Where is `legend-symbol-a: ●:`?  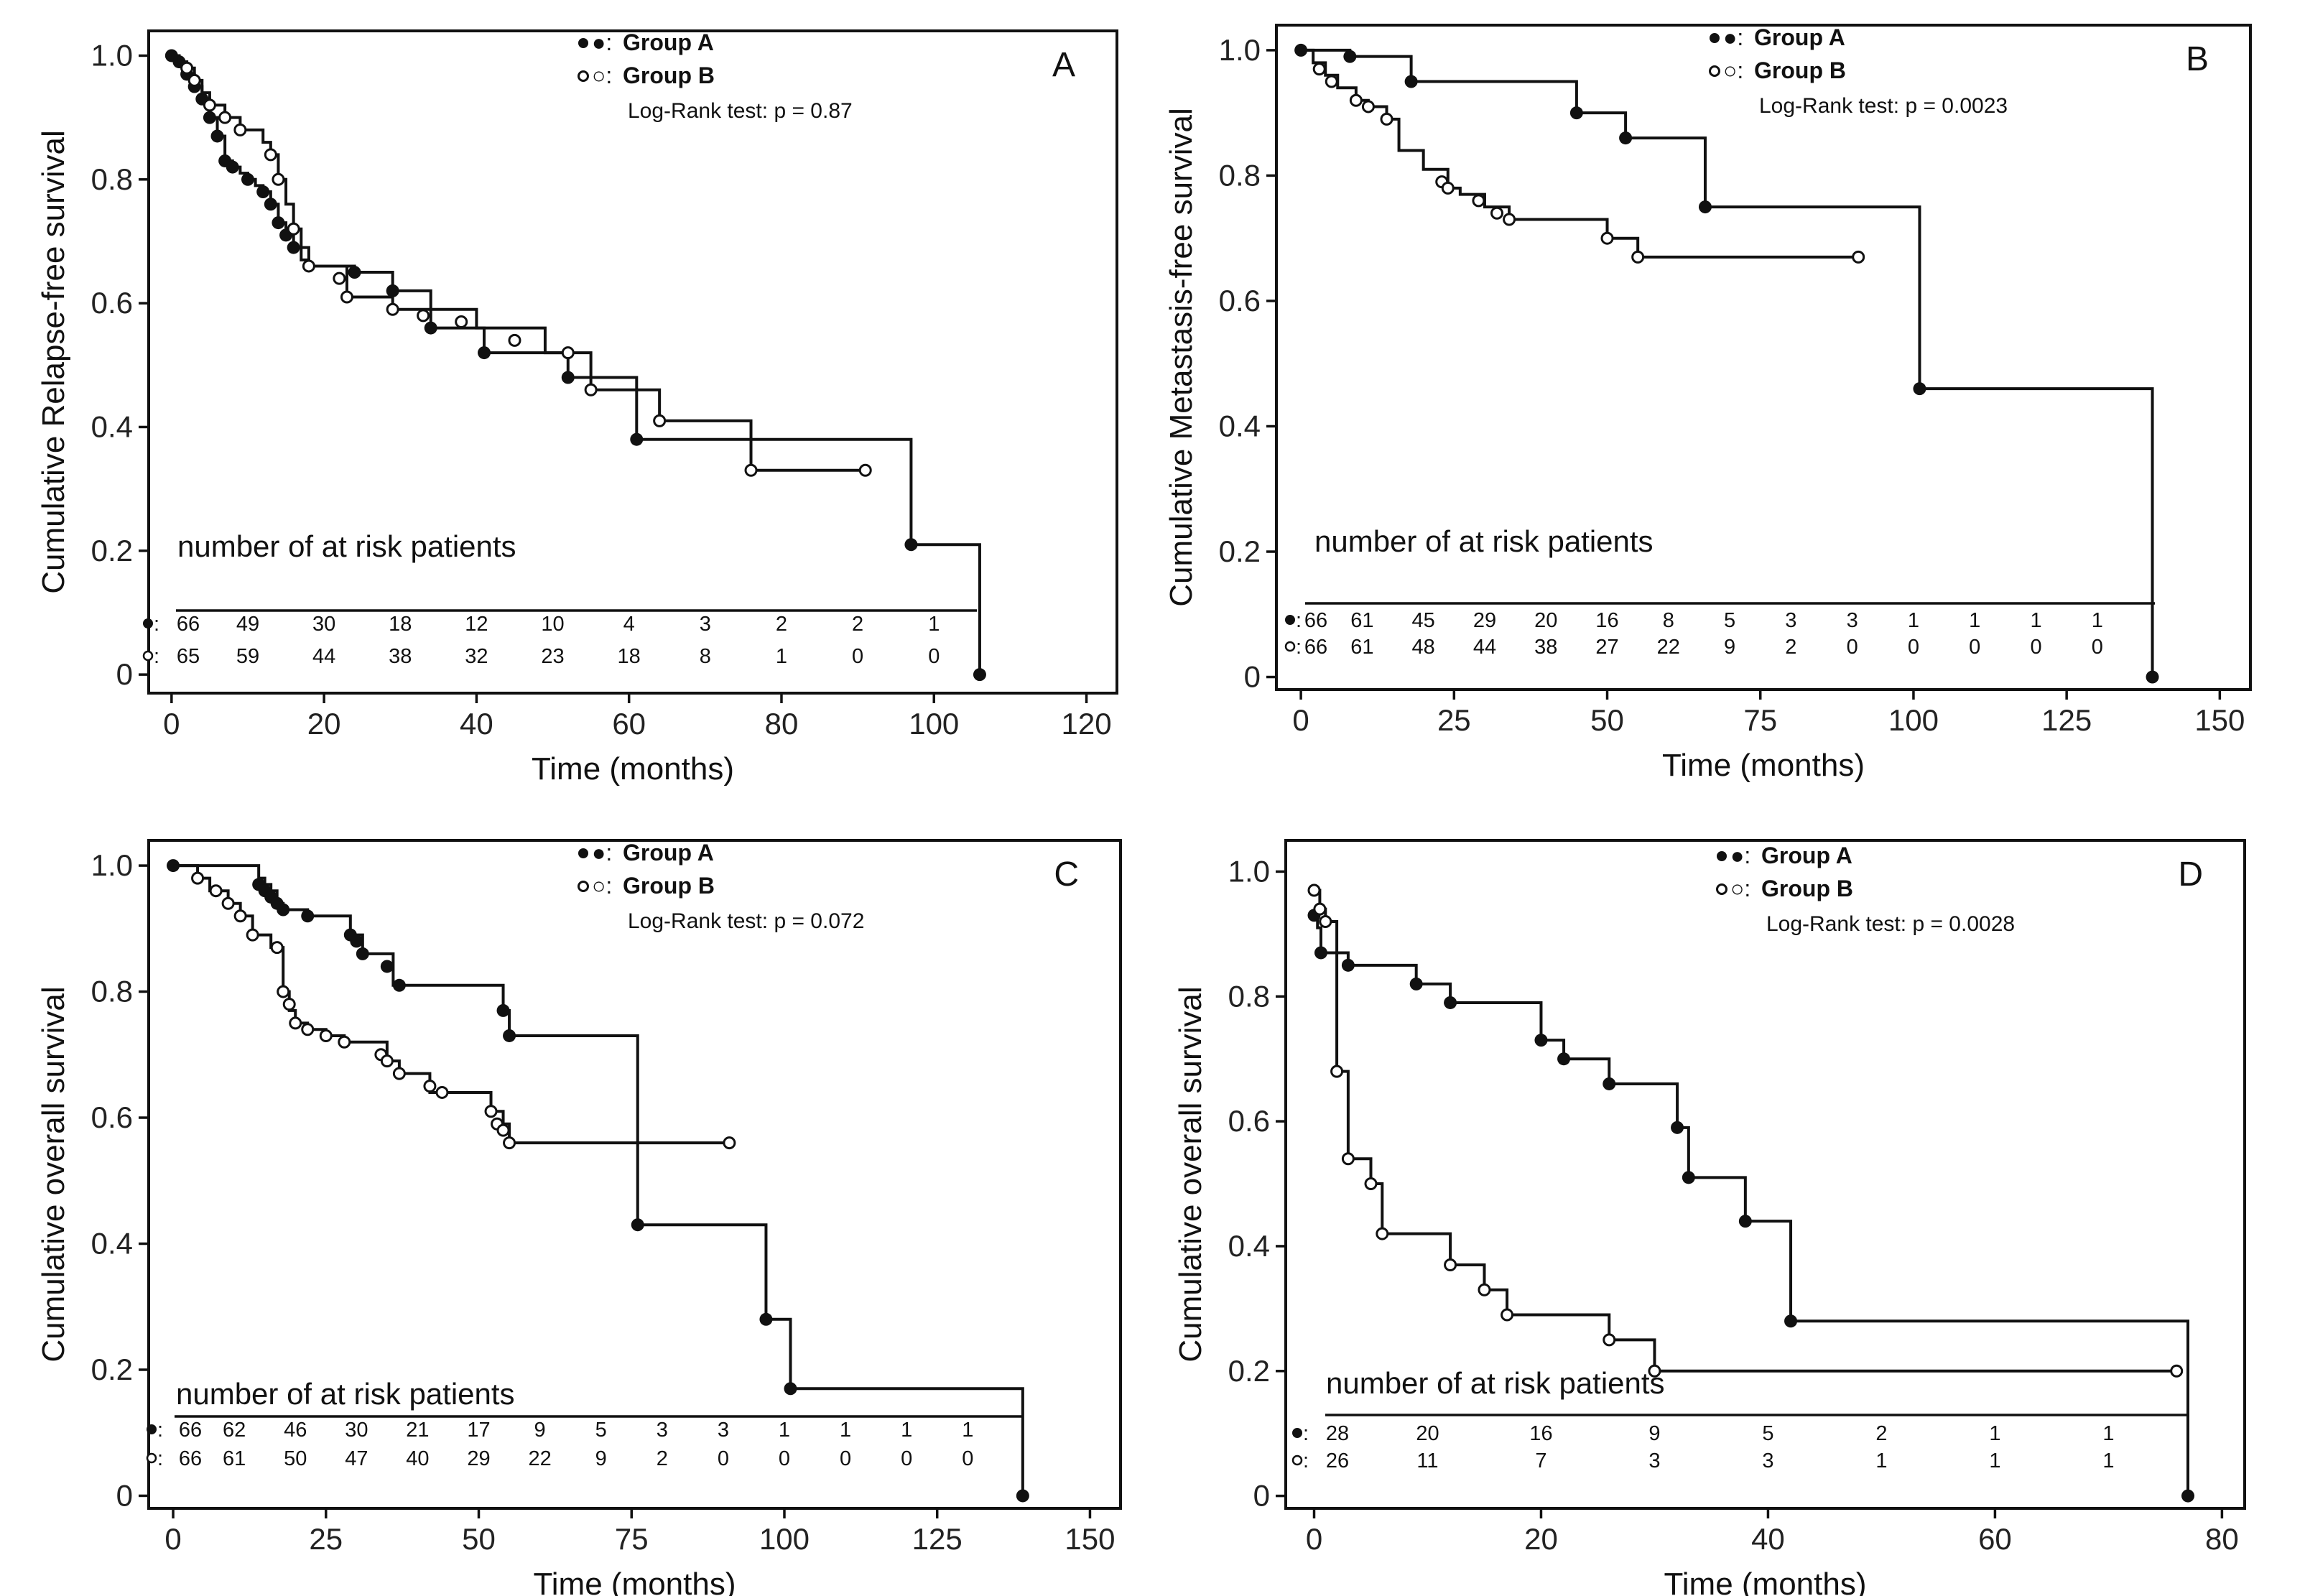
legend-symbol-a: ●: is located at coordinates (602, 853).